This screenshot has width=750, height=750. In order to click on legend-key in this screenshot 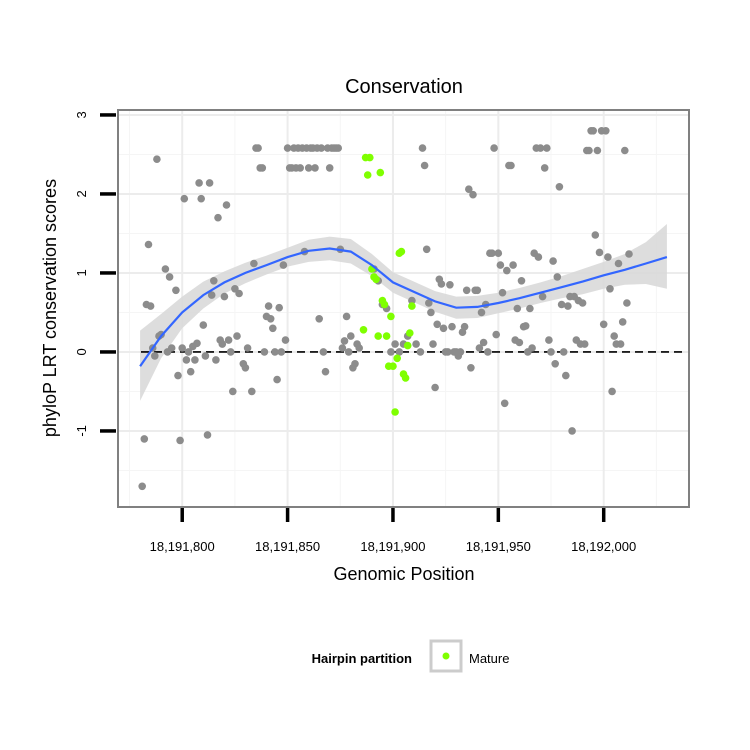, I will do `click(446, 656)`.